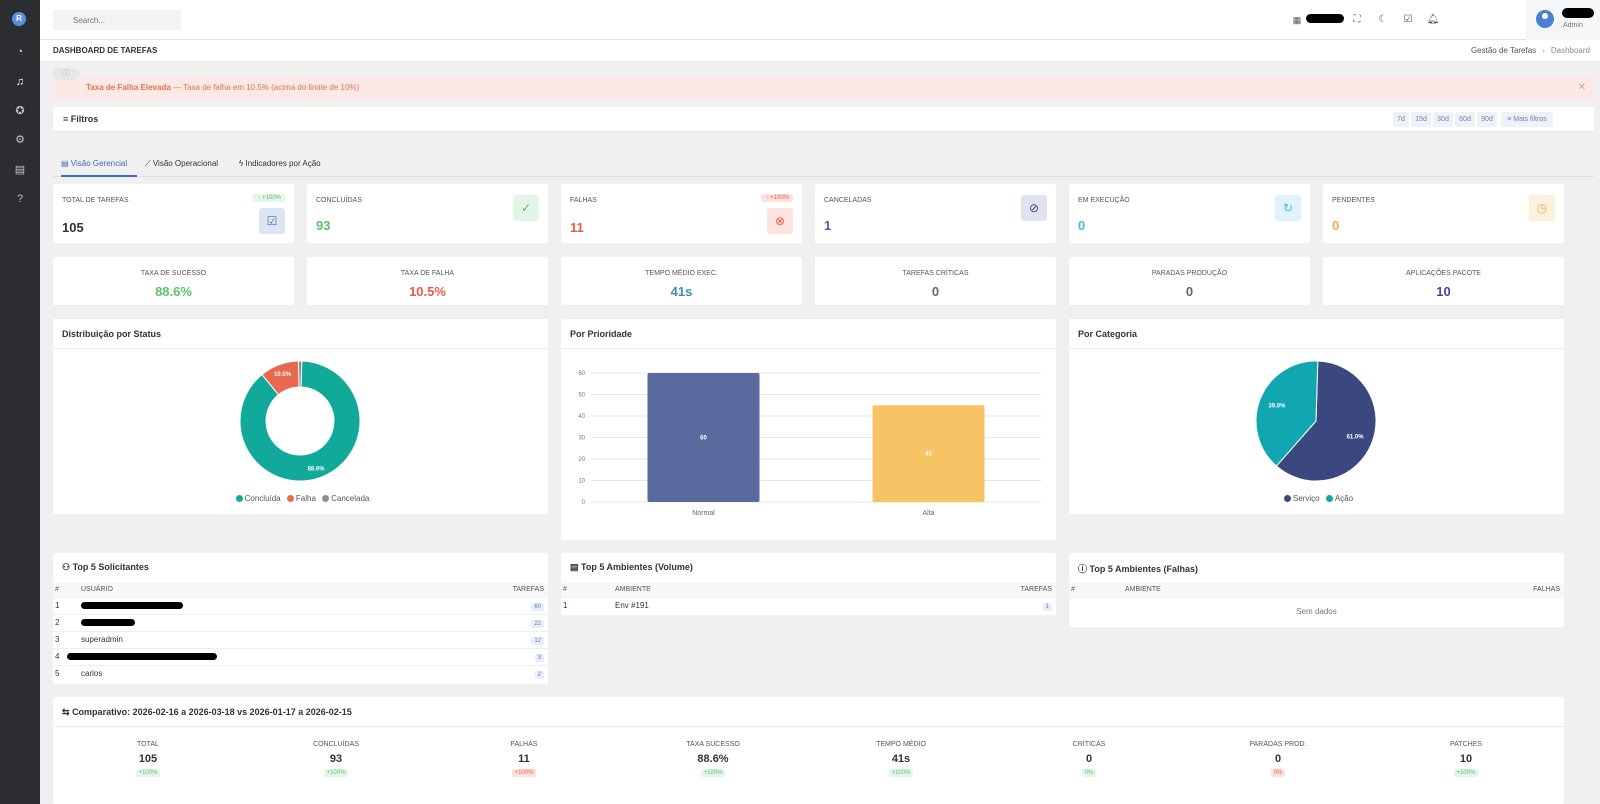 The image size is (1600, 804). What do you see at coordinates (1581, 87) in the screenshot?
I see `close-icon: ✕` at bounding box center [1581, 87].